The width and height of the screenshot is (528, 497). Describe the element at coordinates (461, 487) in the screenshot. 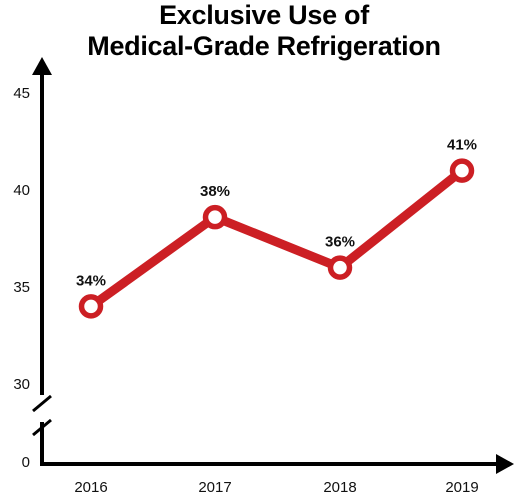

I see `x-tick-label: 2019` at that location.